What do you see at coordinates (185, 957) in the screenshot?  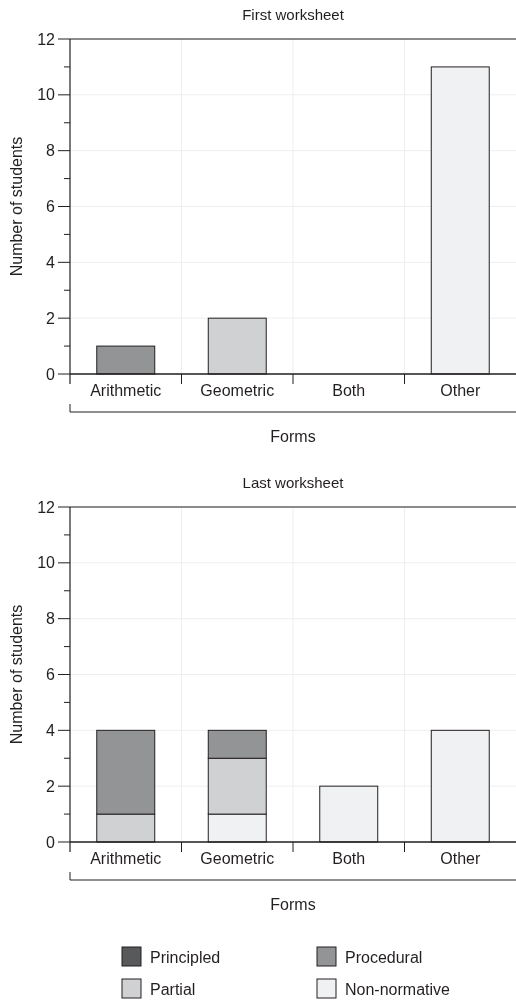 I see `legend-label: Principled` at bounding box center [185, 957].